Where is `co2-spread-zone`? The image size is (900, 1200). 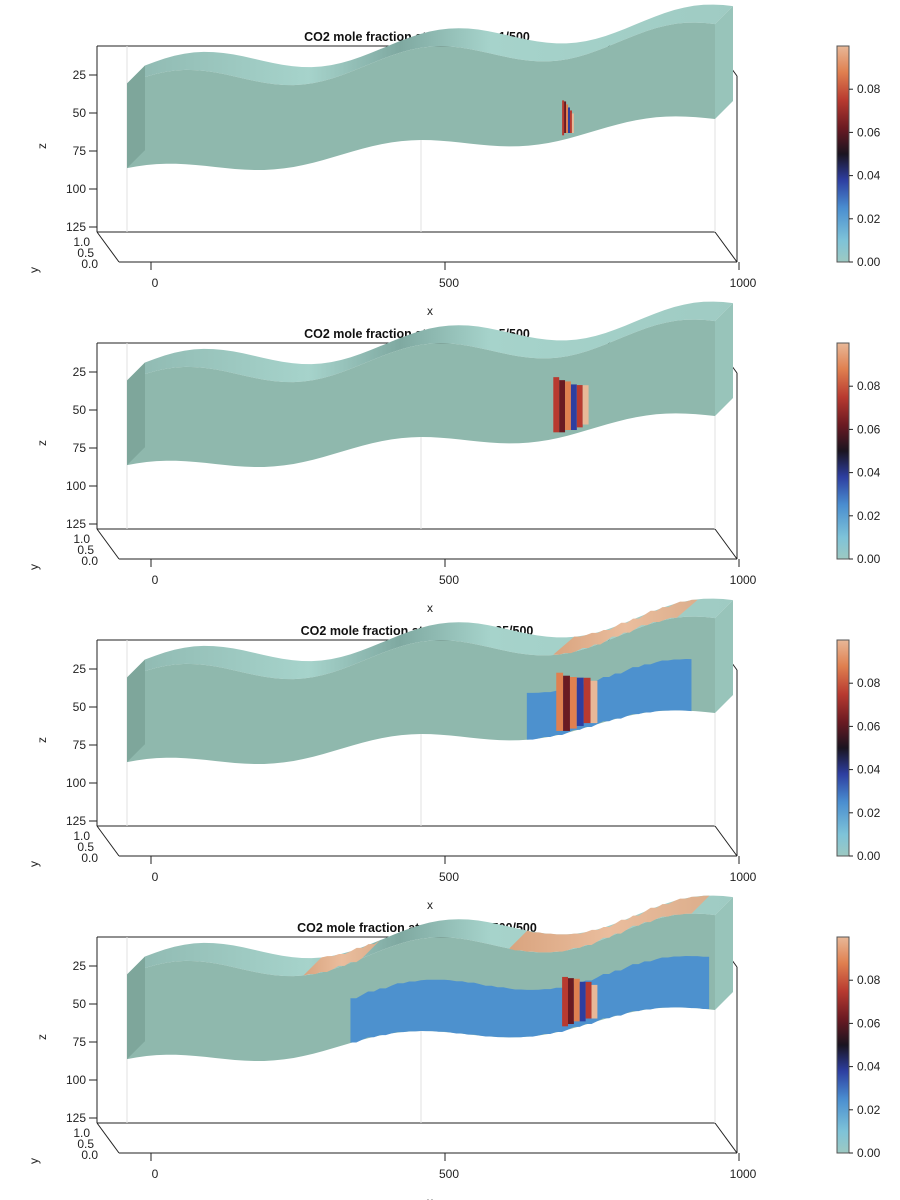
co2-spread-zone is located at coordinates (530, 999).